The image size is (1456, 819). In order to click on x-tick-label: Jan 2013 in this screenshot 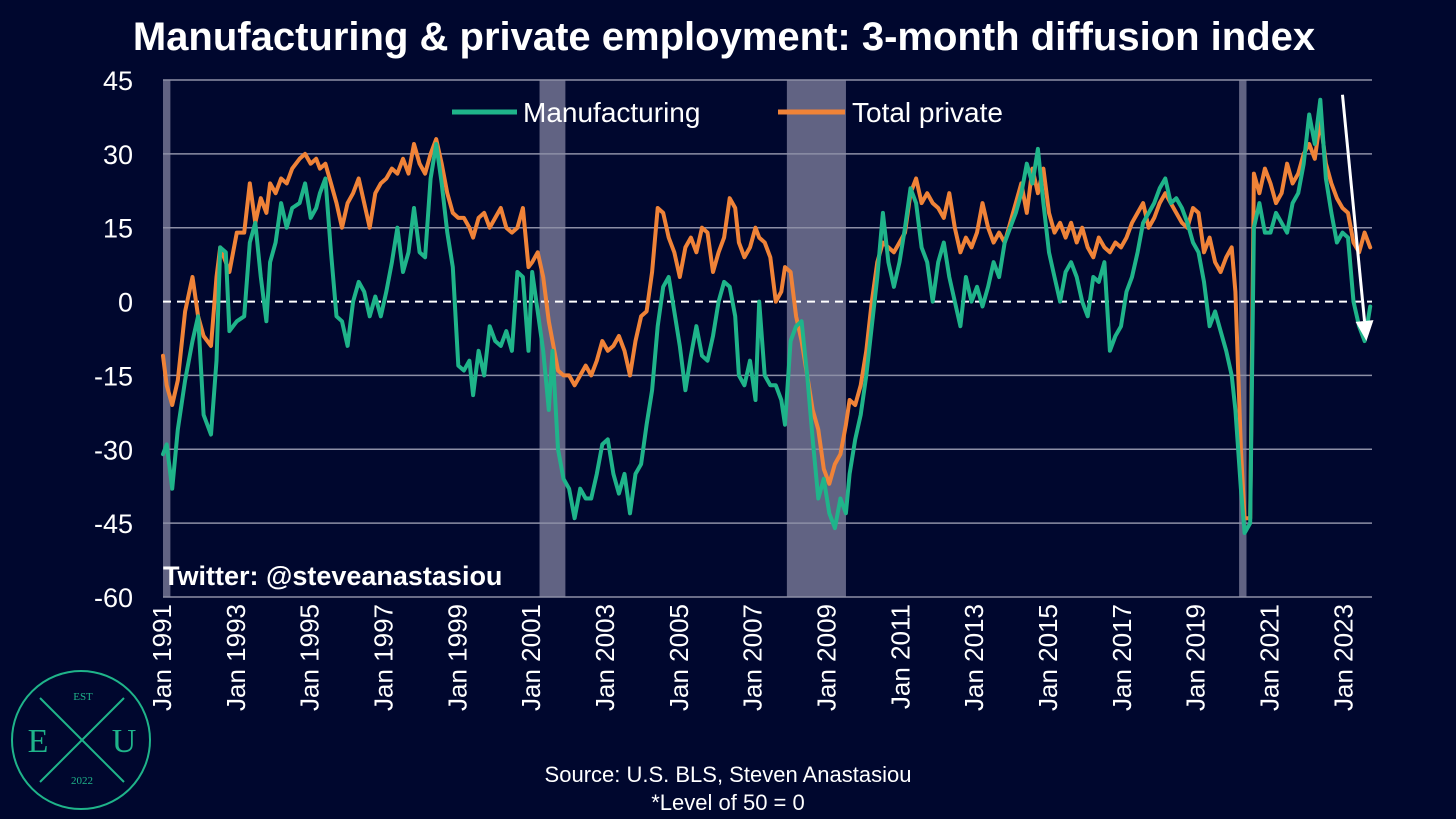, I will do `click(974, 657)`.